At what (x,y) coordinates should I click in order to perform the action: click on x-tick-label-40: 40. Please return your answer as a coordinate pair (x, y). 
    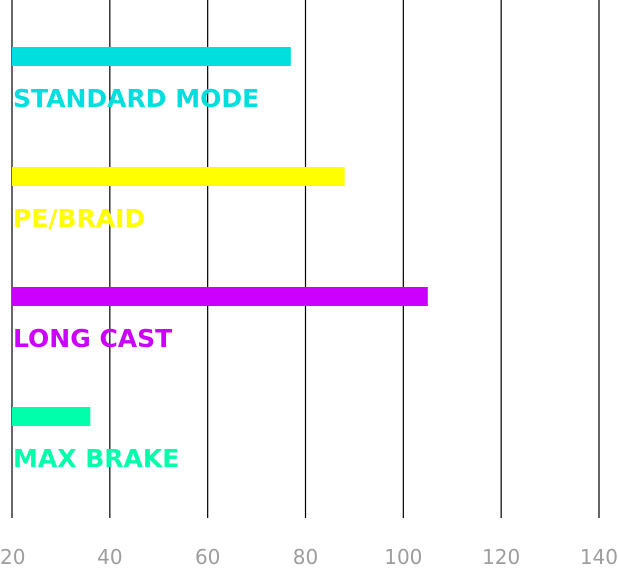
    Looking at the image, I should click on (109, 557).